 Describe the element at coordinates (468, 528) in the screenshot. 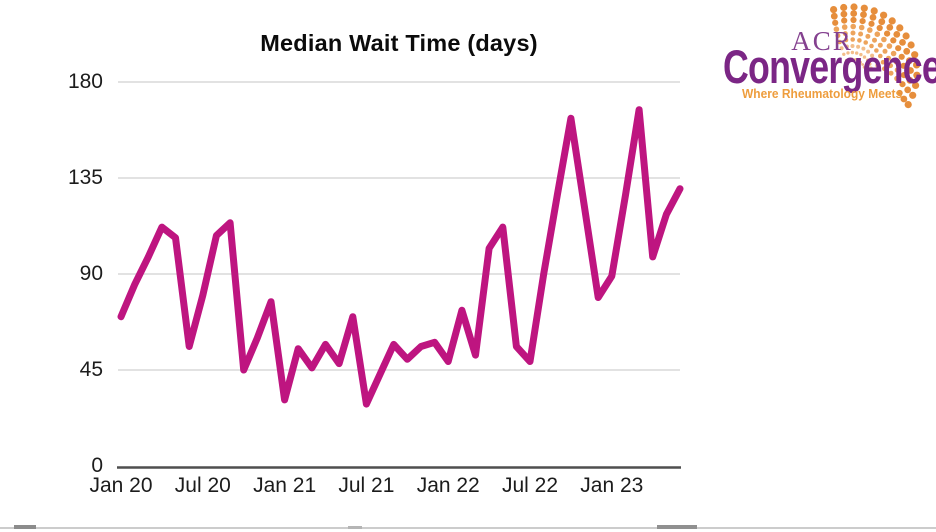

I see `video-progress-line` at that location.